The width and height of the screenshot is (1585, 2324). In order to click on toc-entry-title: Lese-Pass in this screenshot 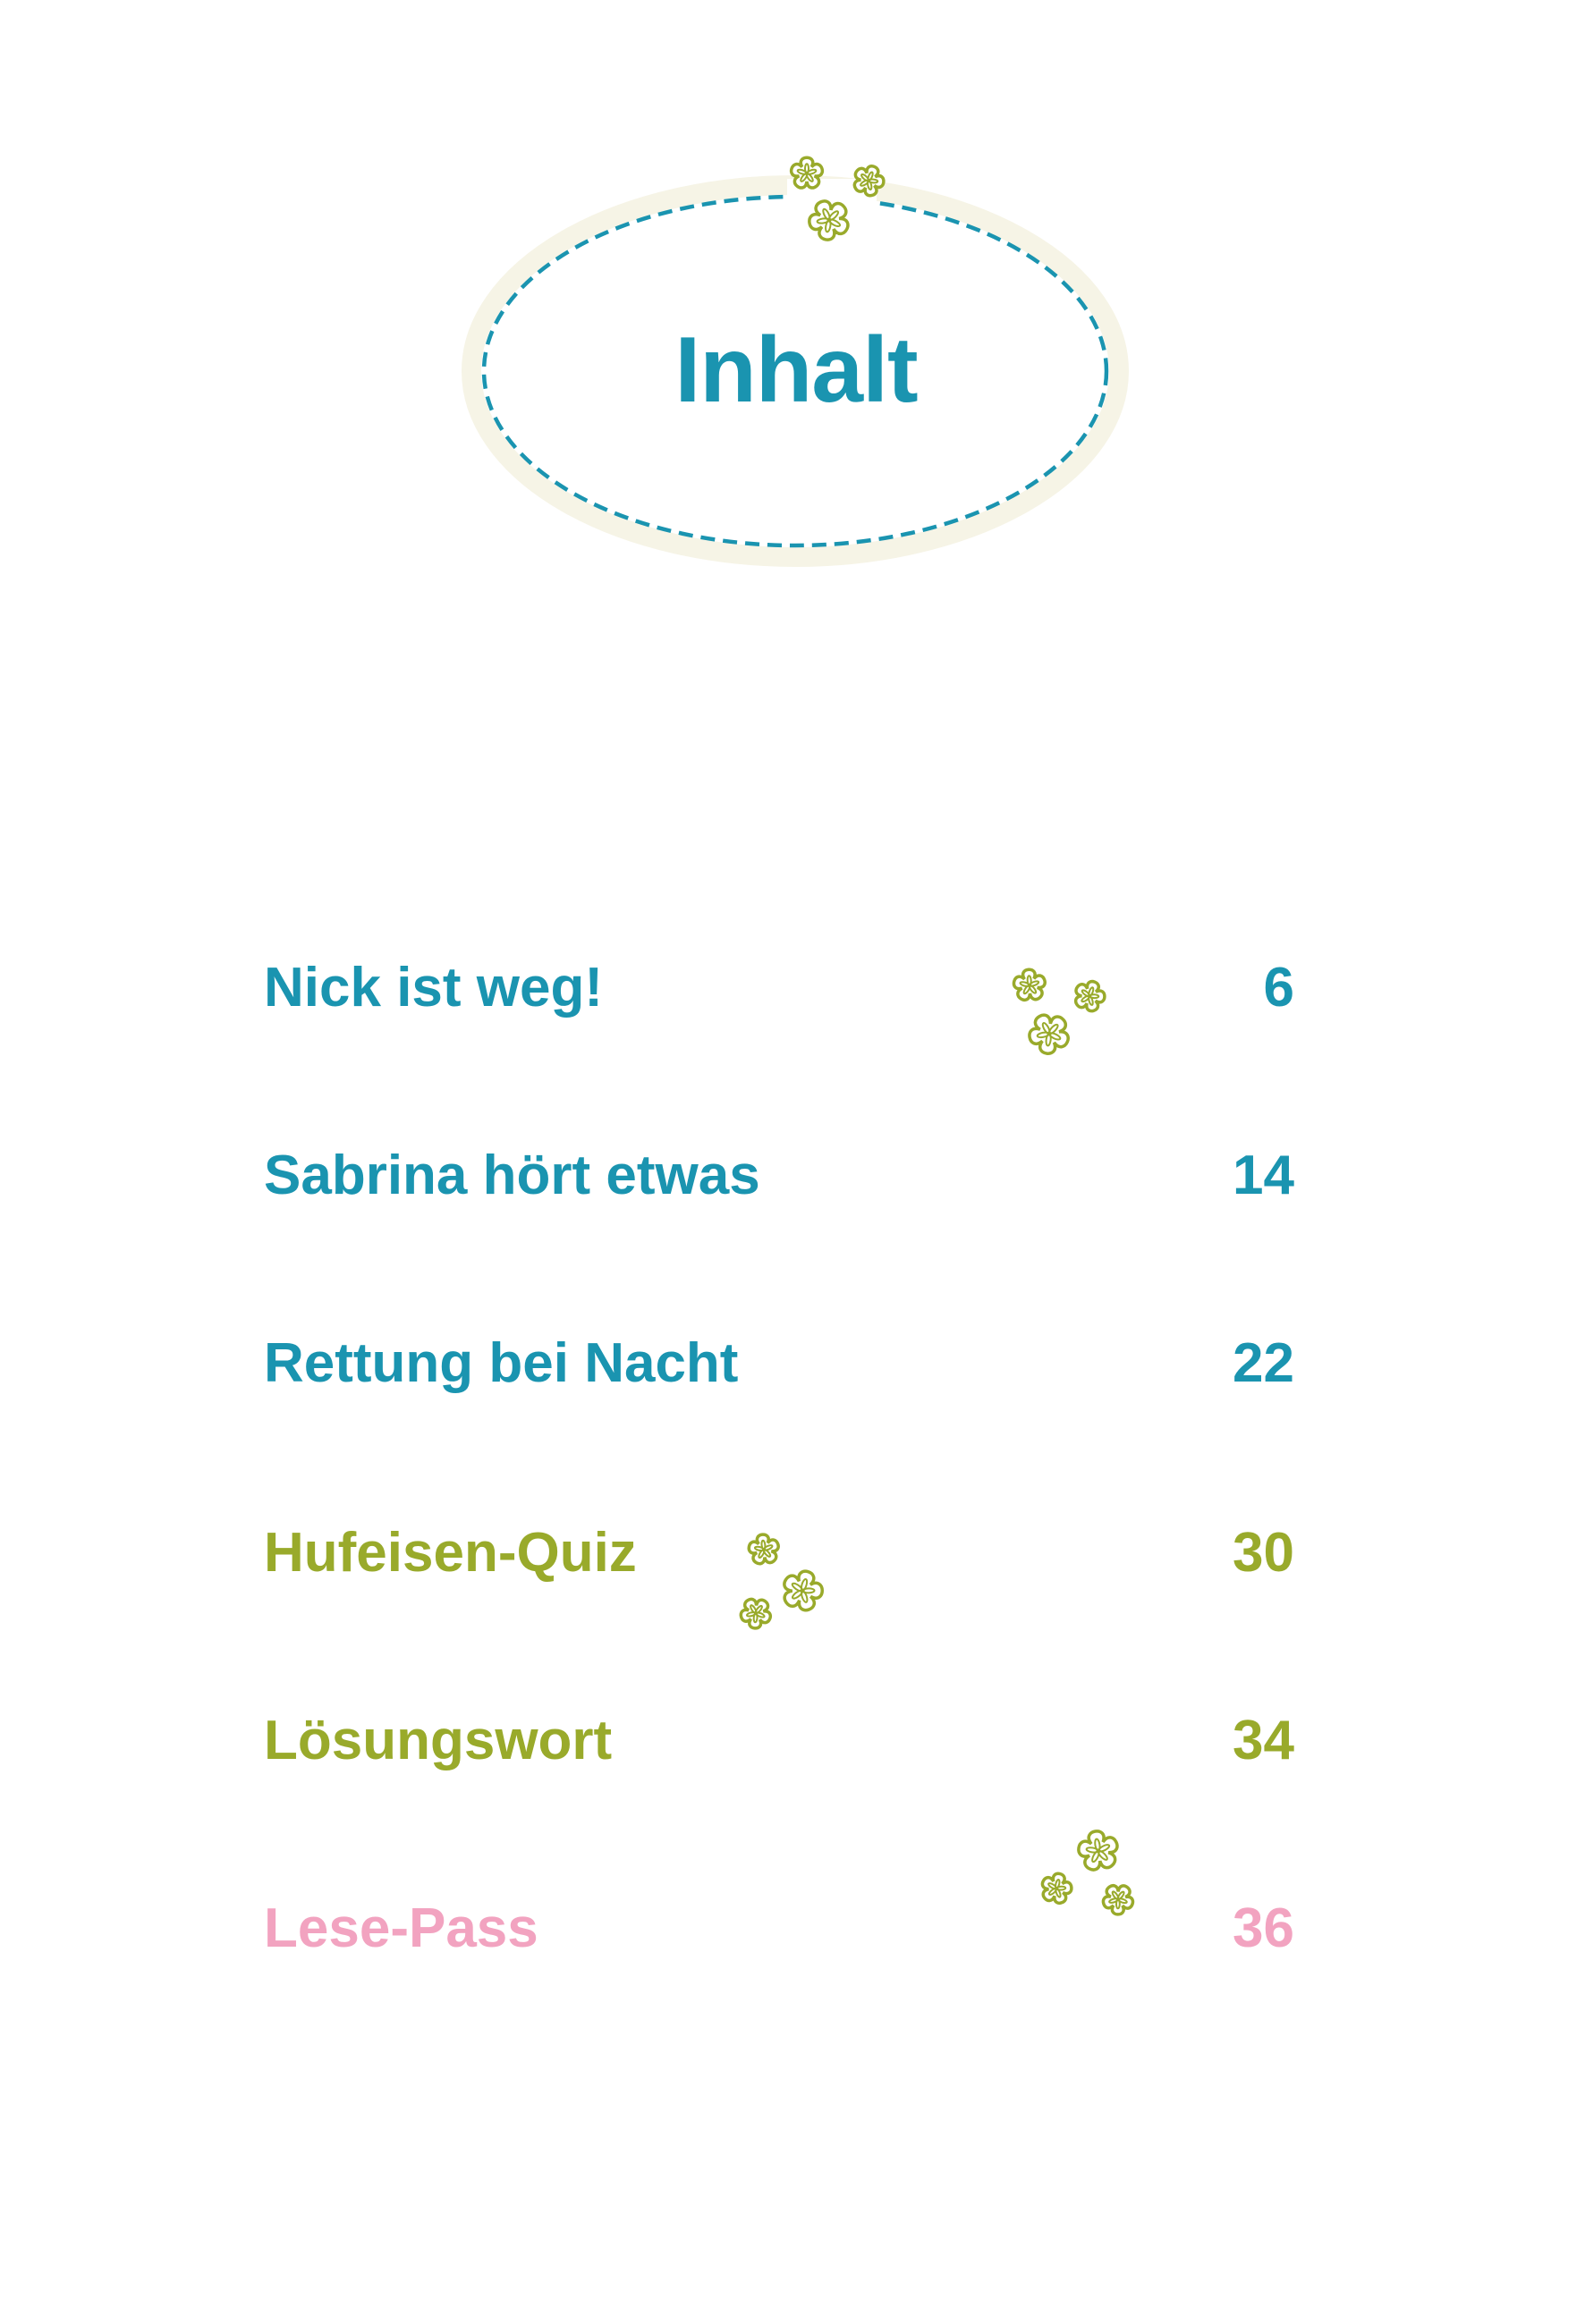, I will do `click(401, 1928)`.